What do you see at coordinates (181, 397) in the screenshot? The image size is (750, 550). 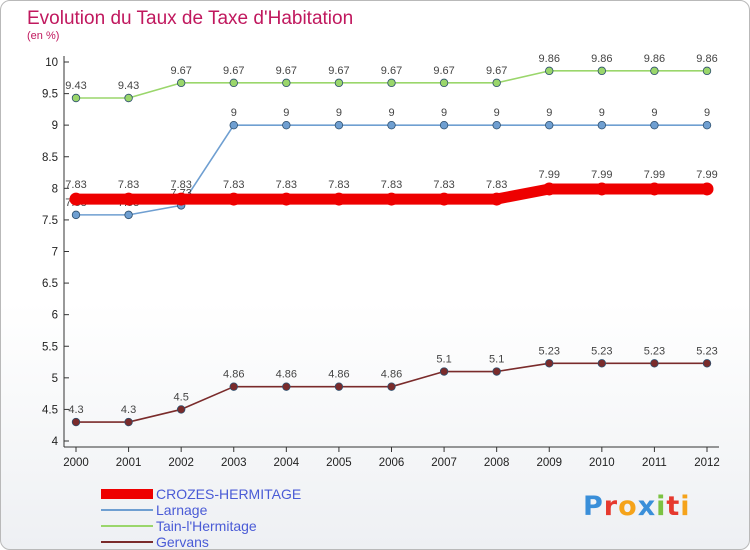 I see `data-label: 4.5` at bounding box center [181, 397].